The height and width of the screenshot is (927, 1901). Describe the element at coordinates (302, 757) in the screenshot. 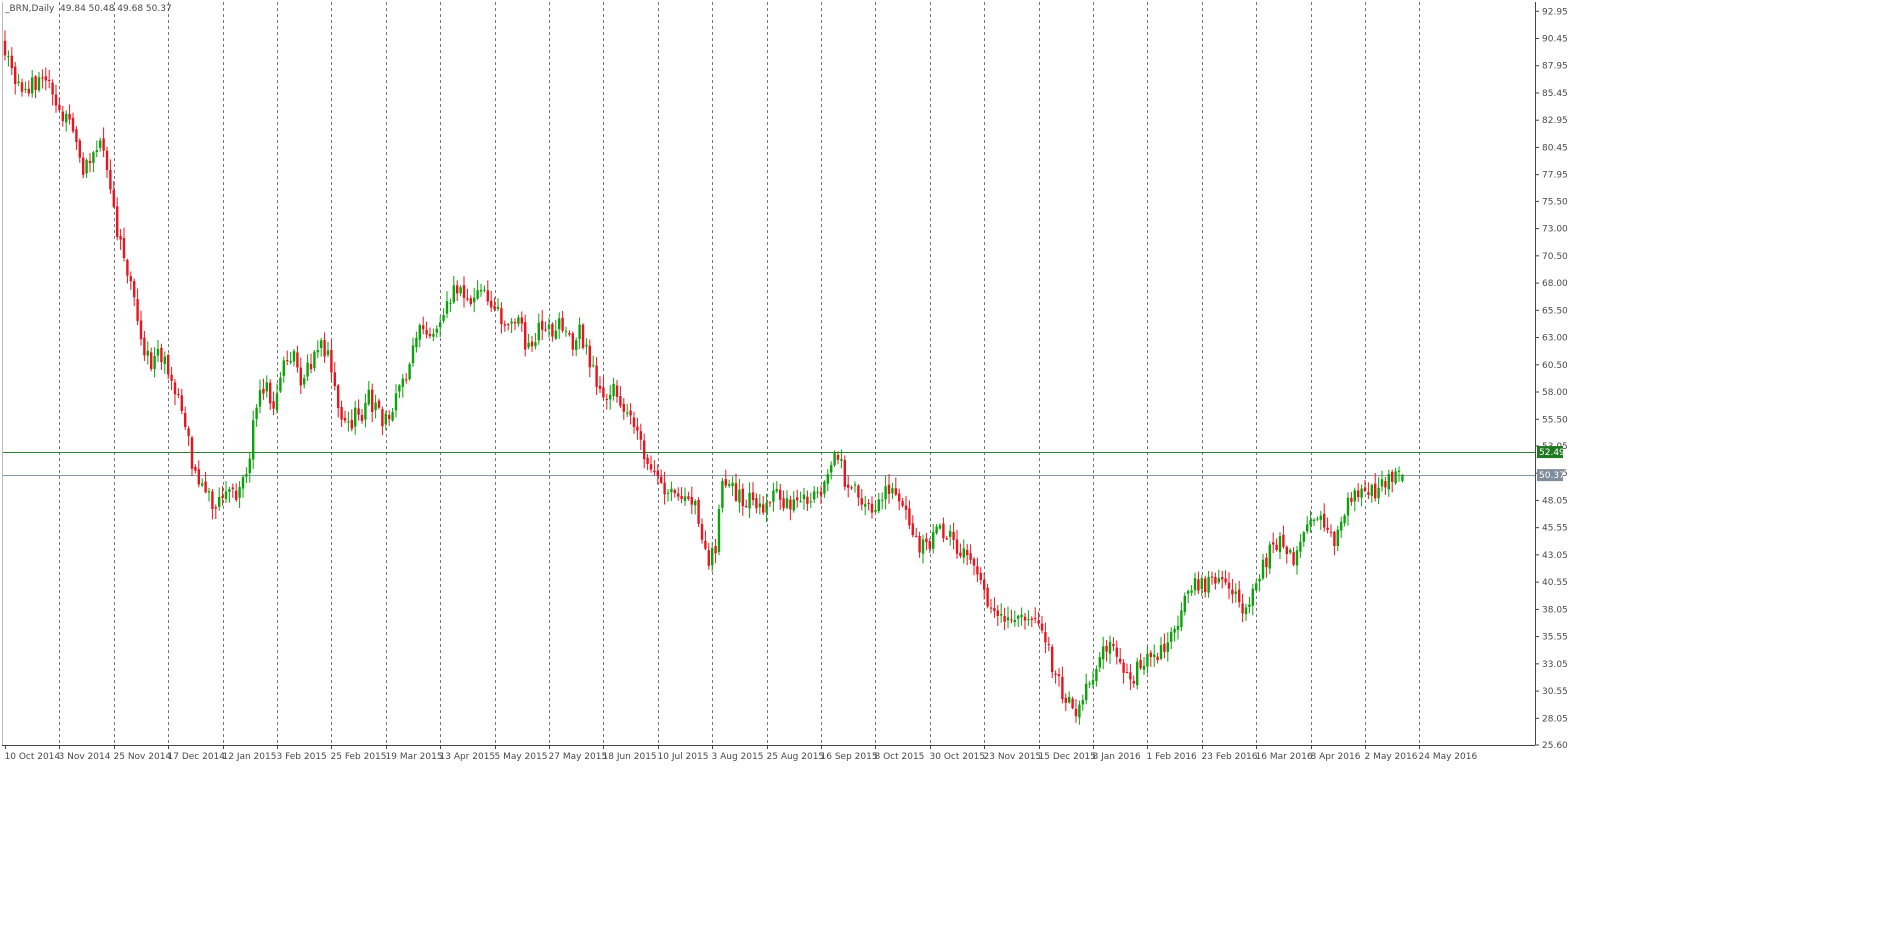

I see `x-tick-label: 3 Feb 2015` at that location.